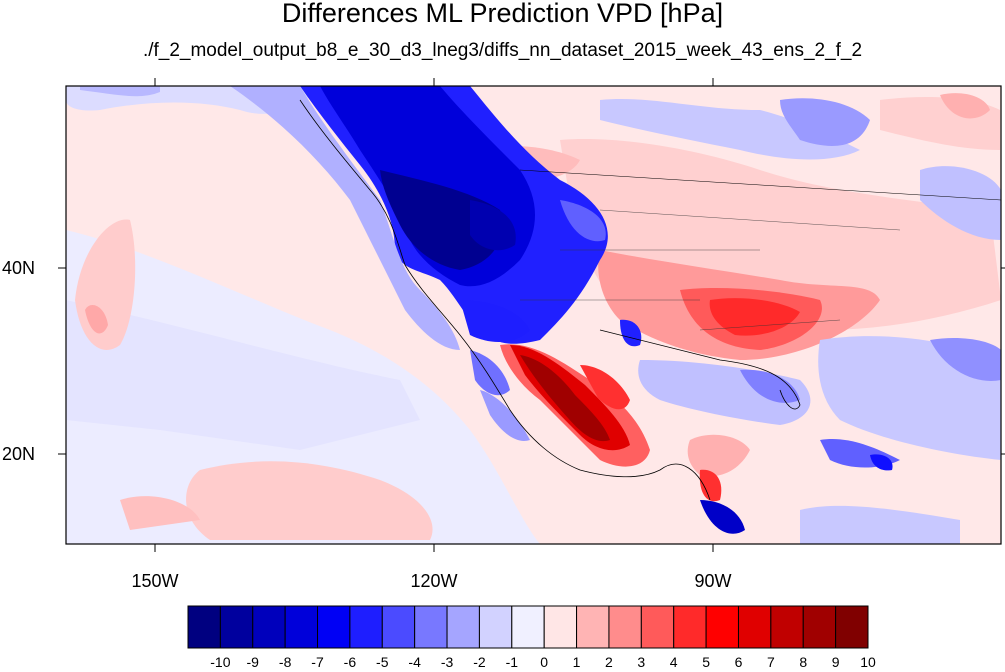 The width and height of the screenshot is (1005, 672). What do you see at coordinates (576, 662) in the screenshot?
I see `colorbar-tick-label: 1` at bounding box center [576, 662].